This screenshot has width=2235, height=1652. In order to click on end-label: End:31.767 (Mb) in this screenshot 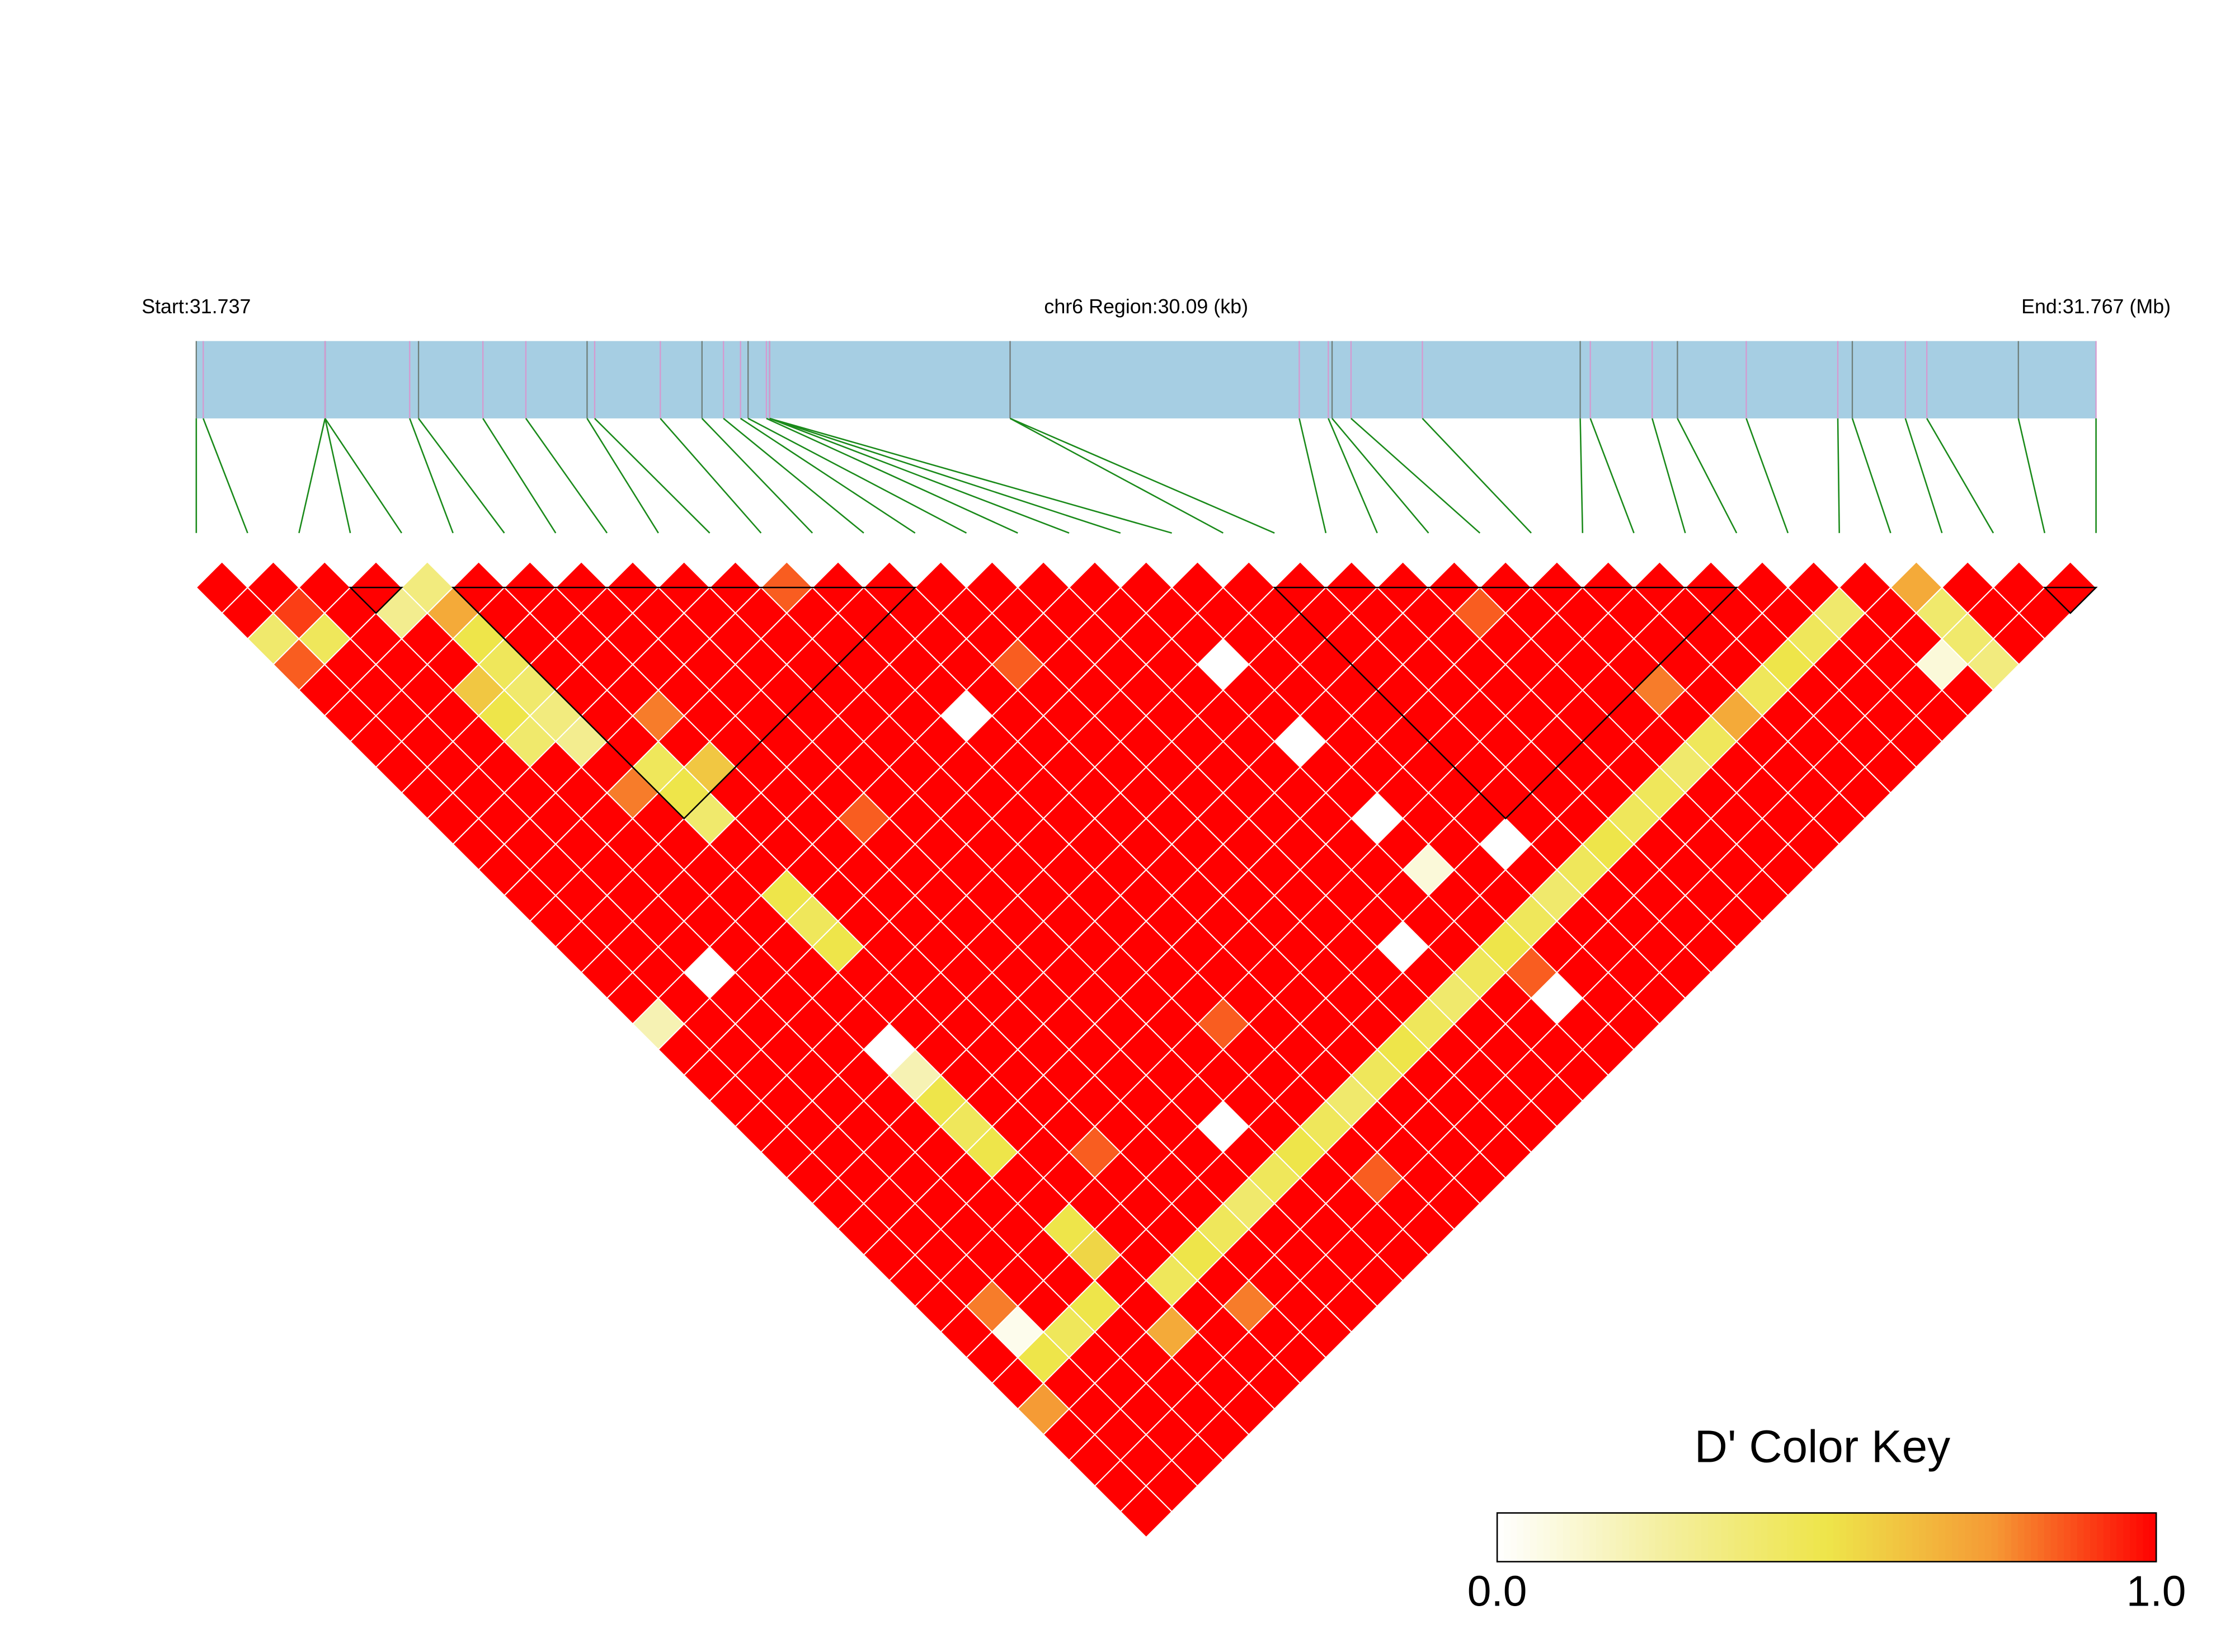, I will do `click(2096, 306)`.